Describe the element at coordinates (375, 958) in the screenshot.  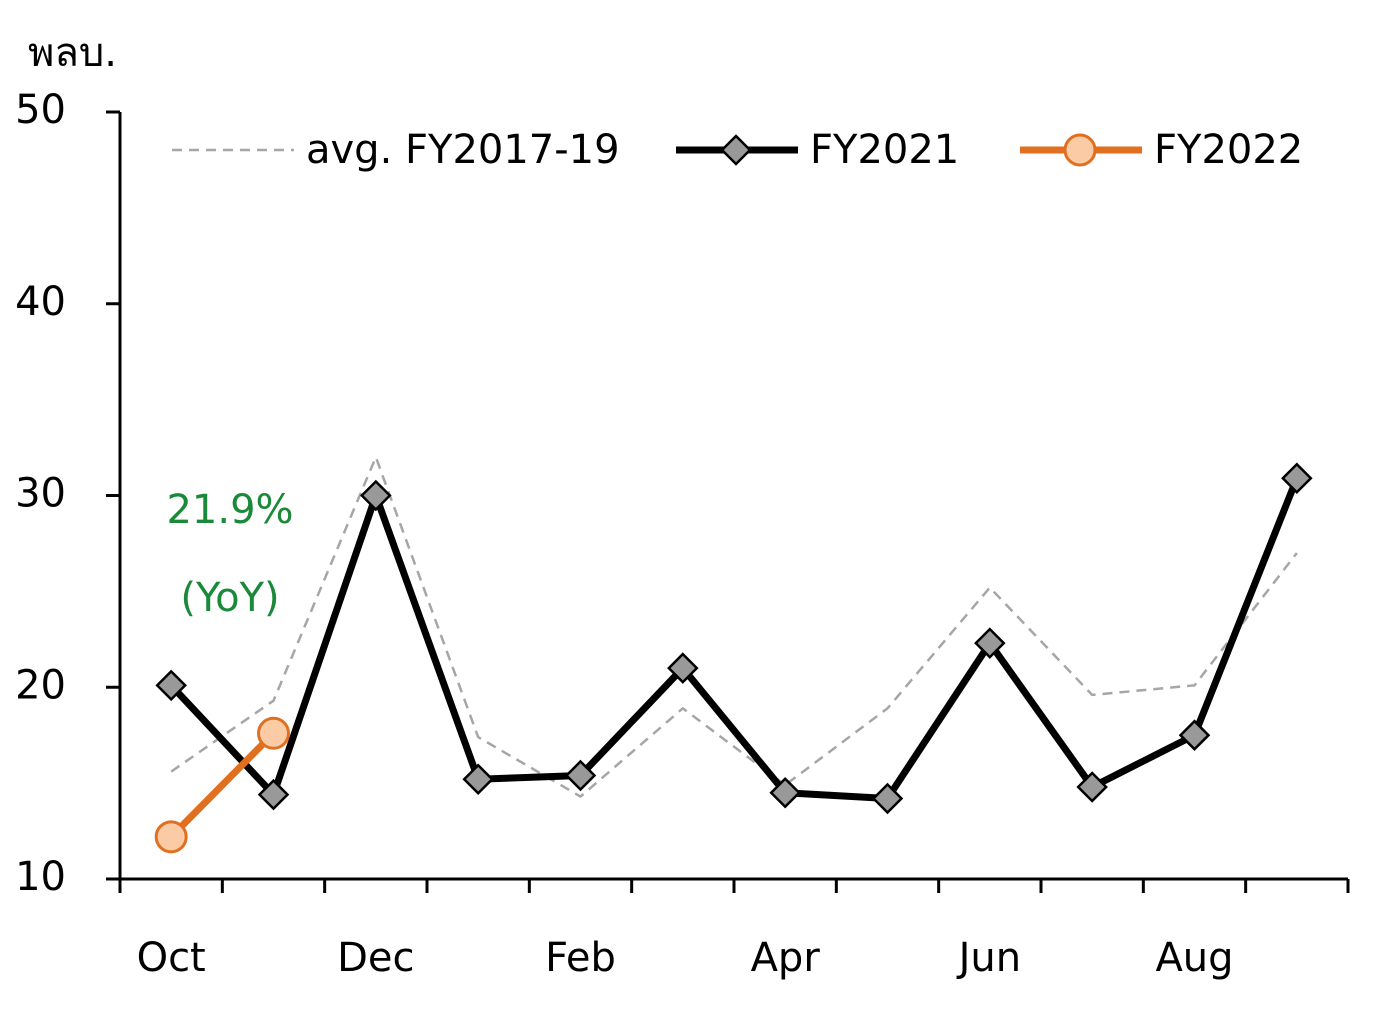
I see `x-tick-label: Dec` at that location.